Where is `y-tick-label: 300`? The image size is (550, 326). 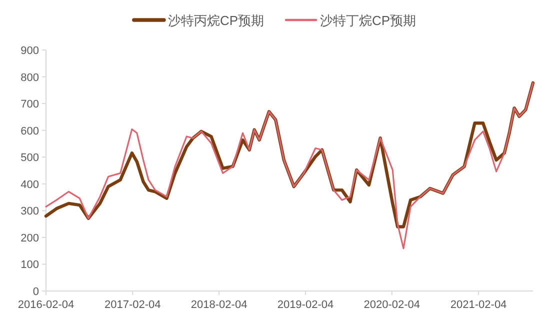 y-tick-label: 300 is located at coordinates (29, 212).